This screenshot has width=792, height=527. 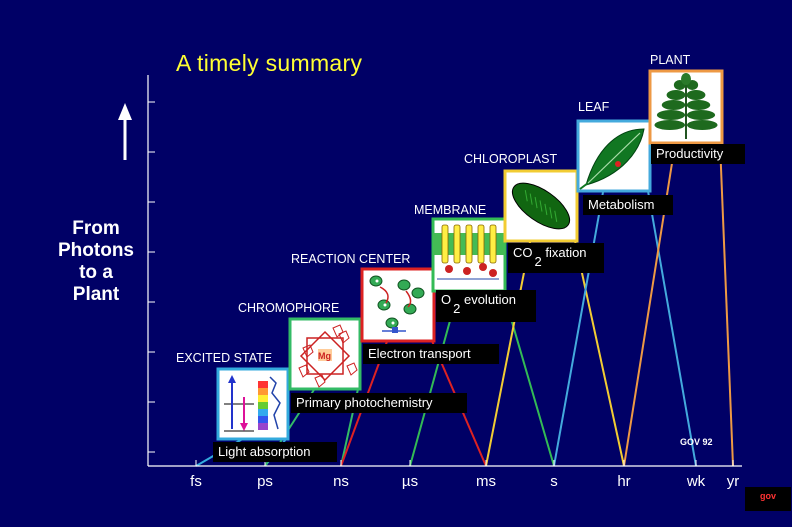 I want to click on leaf-picture, so click(x=614, y=156).